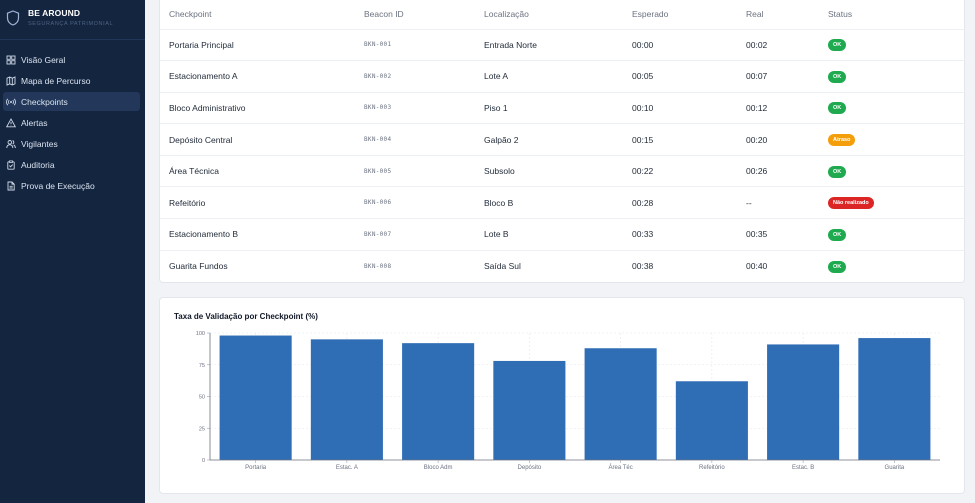  I want to click on cell-esperado: 00:15, so click(680, 139).